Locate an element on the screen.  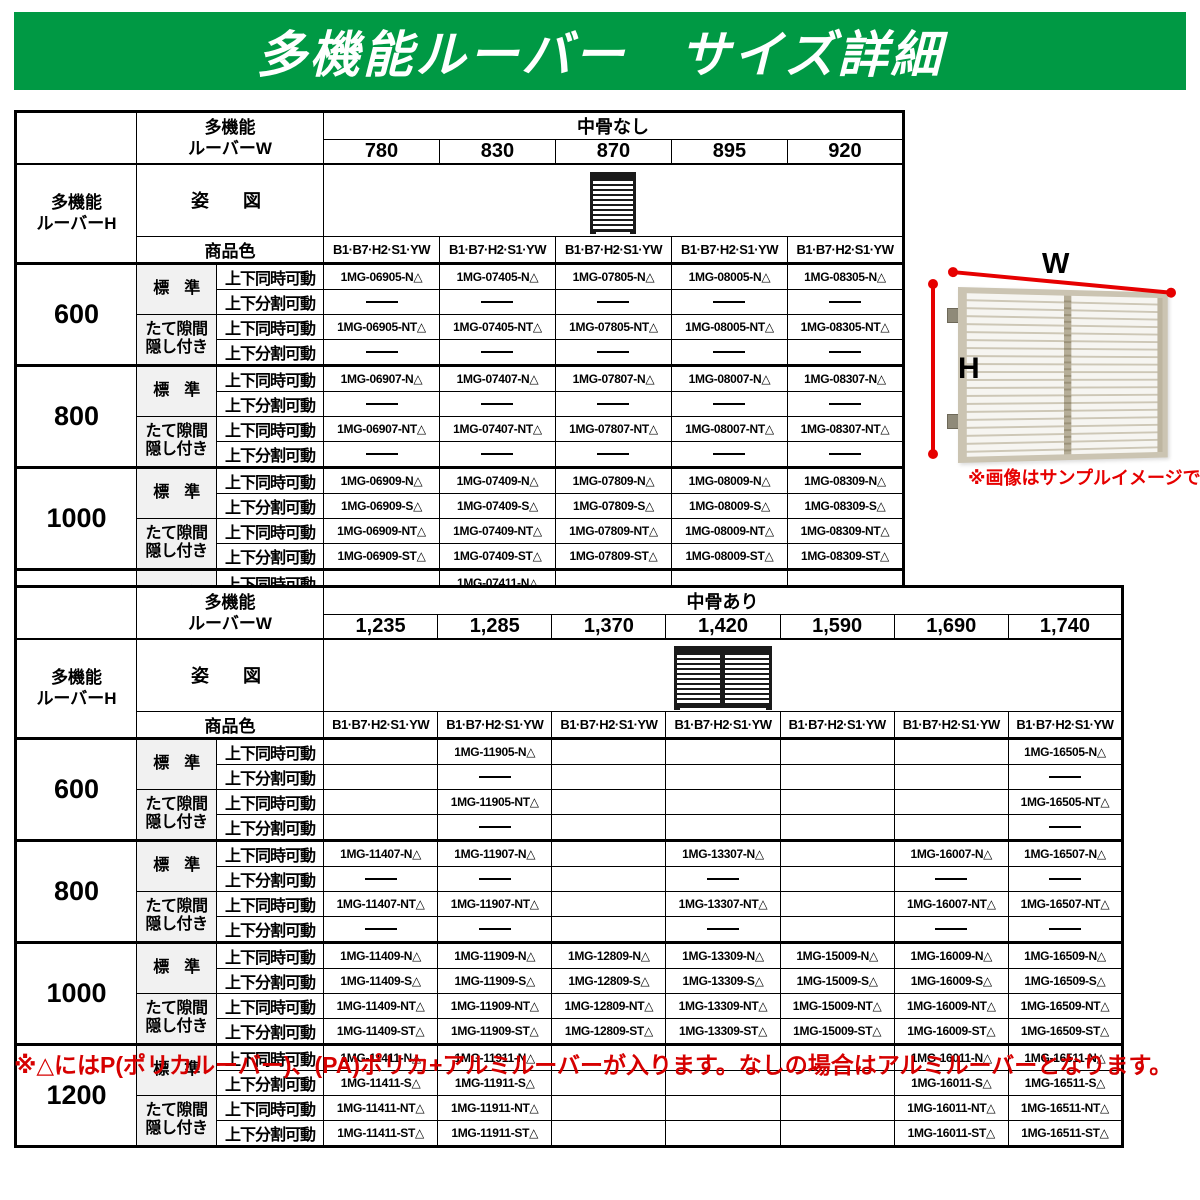
product-code-cell: 1MG-08005-NT△ is located at coordinates (729, 326).